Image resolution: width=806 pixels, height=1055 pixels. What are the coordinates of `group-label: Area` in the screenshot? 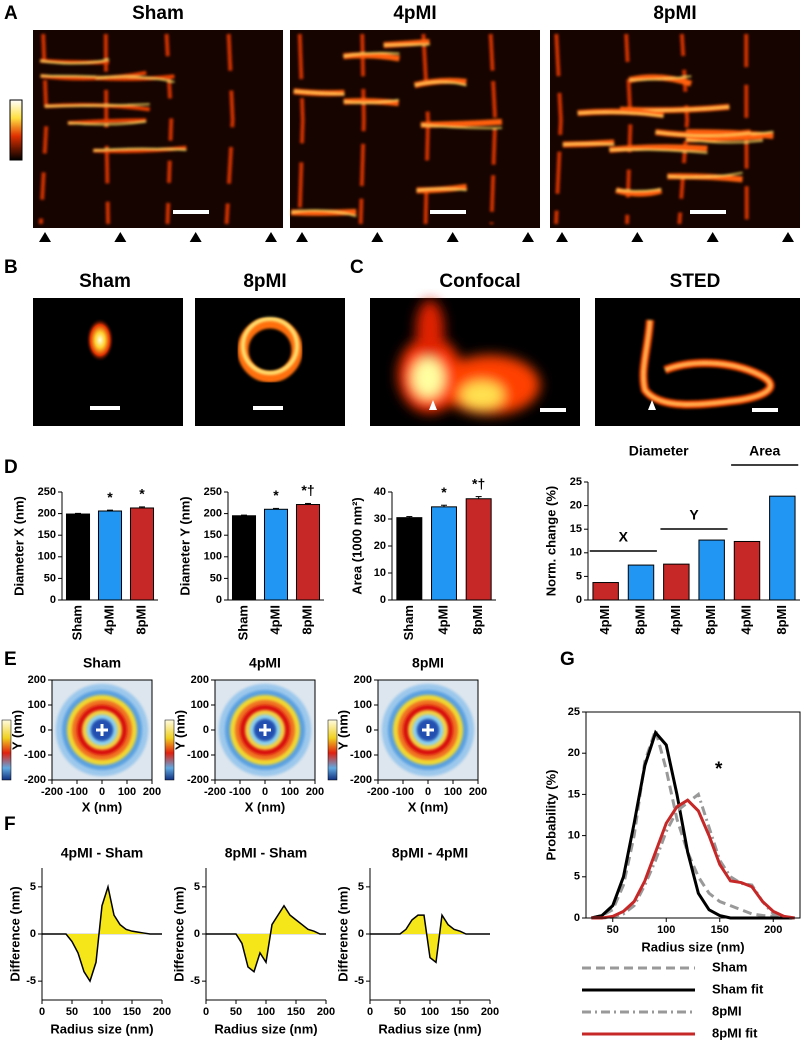 It's located at (764, 451).